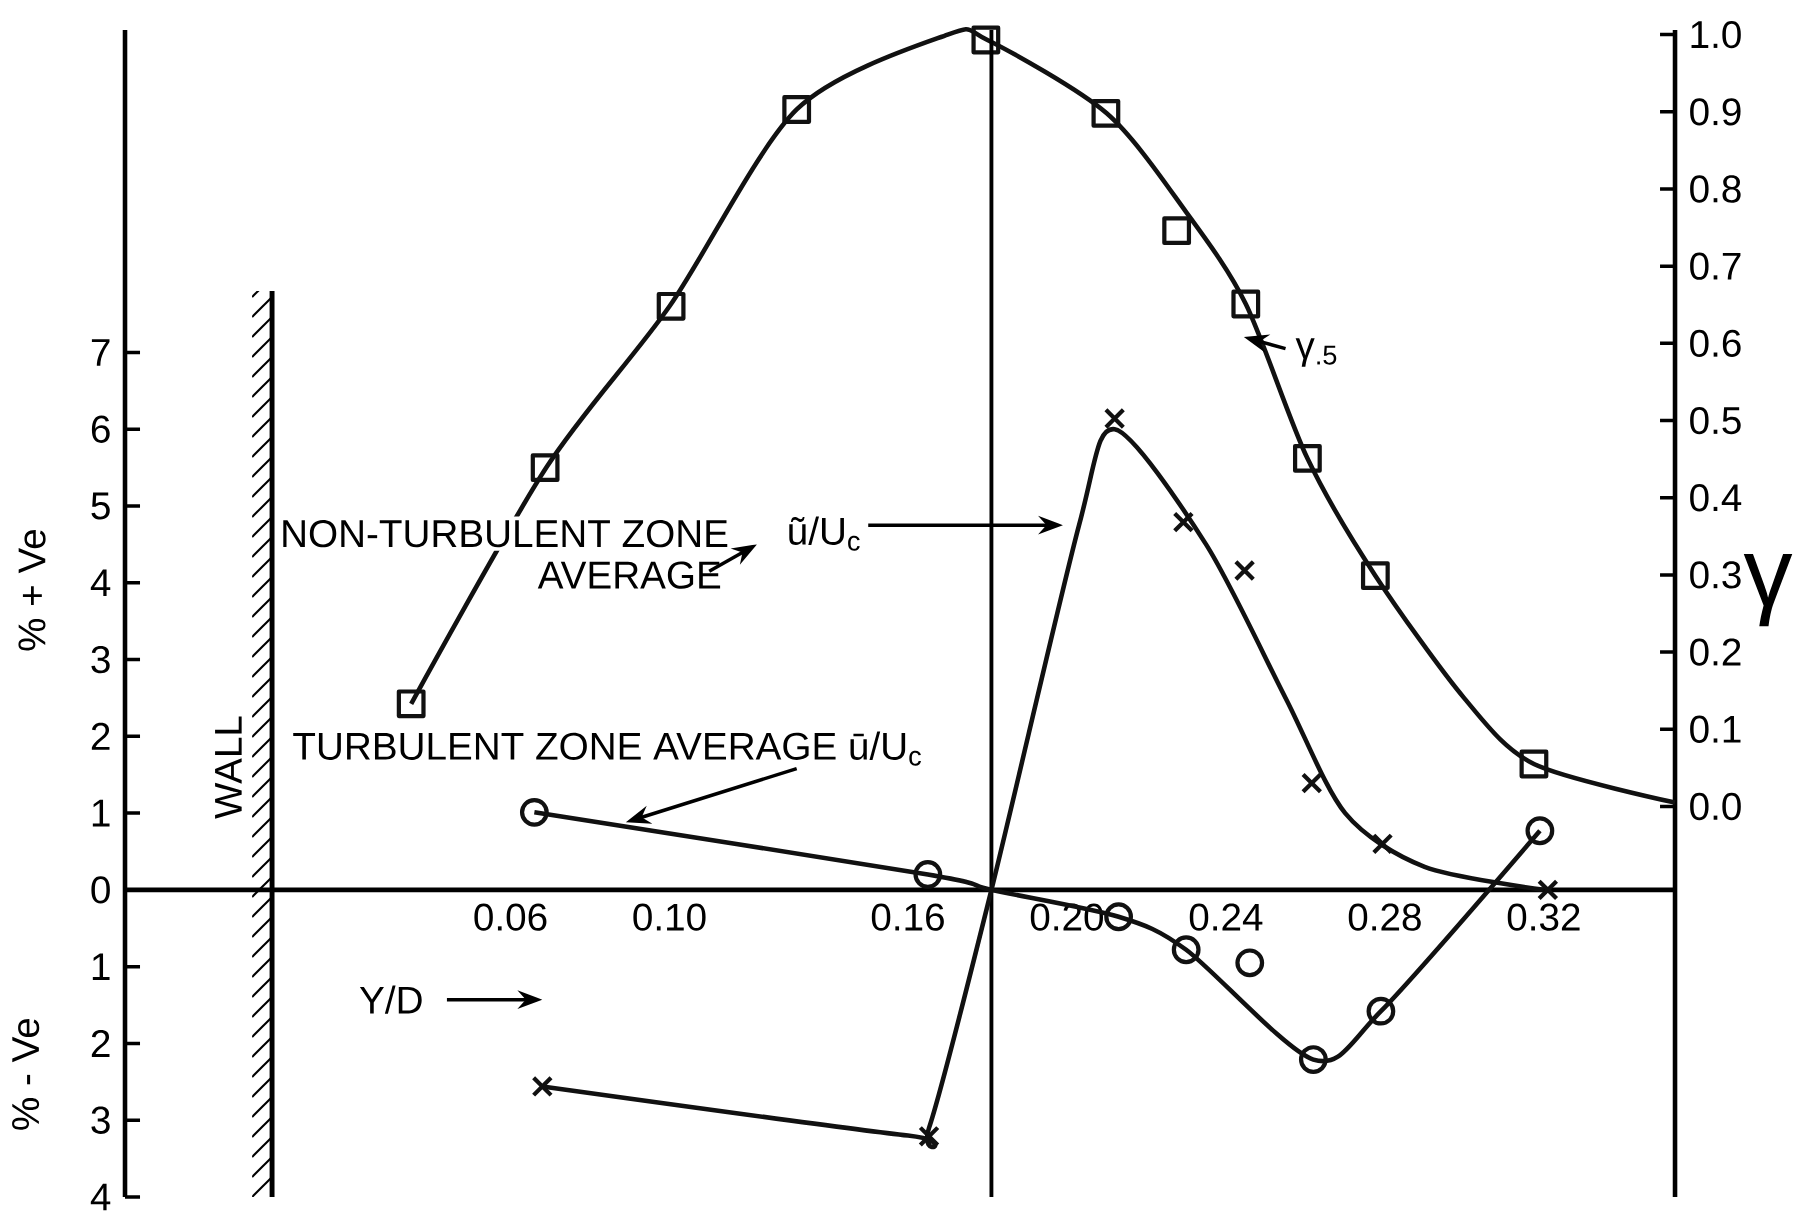  Describe the element at coordinates (669, 917) in the screenshot. I see `x-tick-label: 0.10` at that location.